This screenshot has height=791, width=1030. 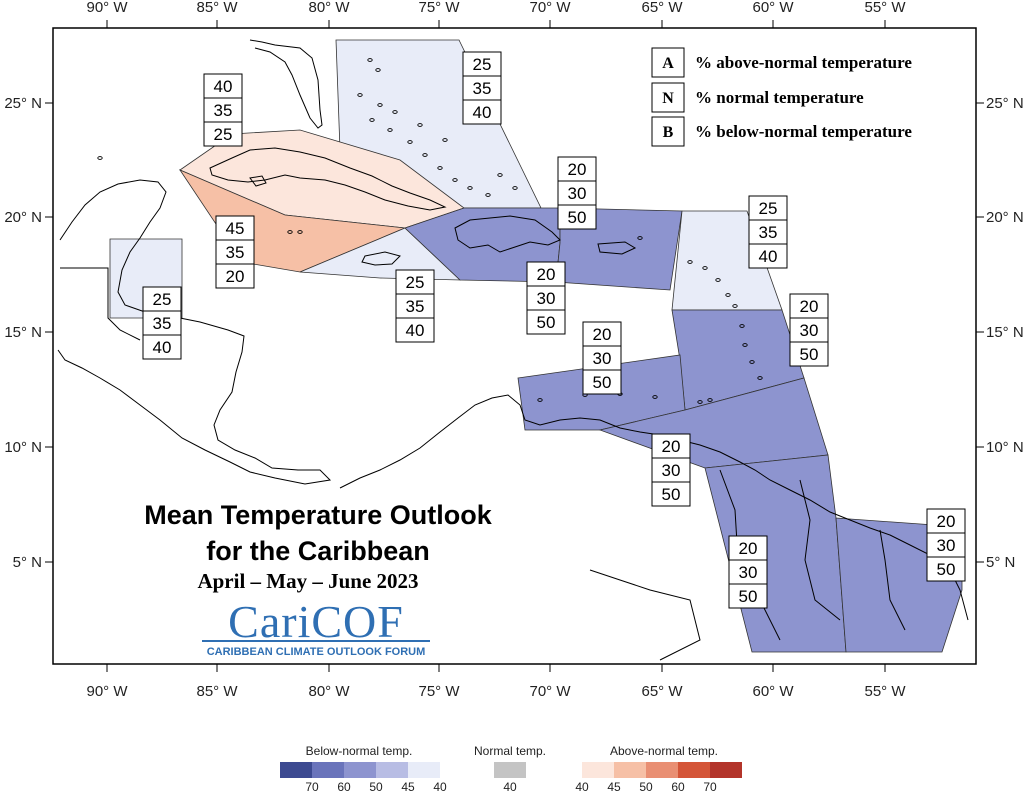 I want to click on prob-box-cuba: 40 35 25, so click(x=223, y=110).